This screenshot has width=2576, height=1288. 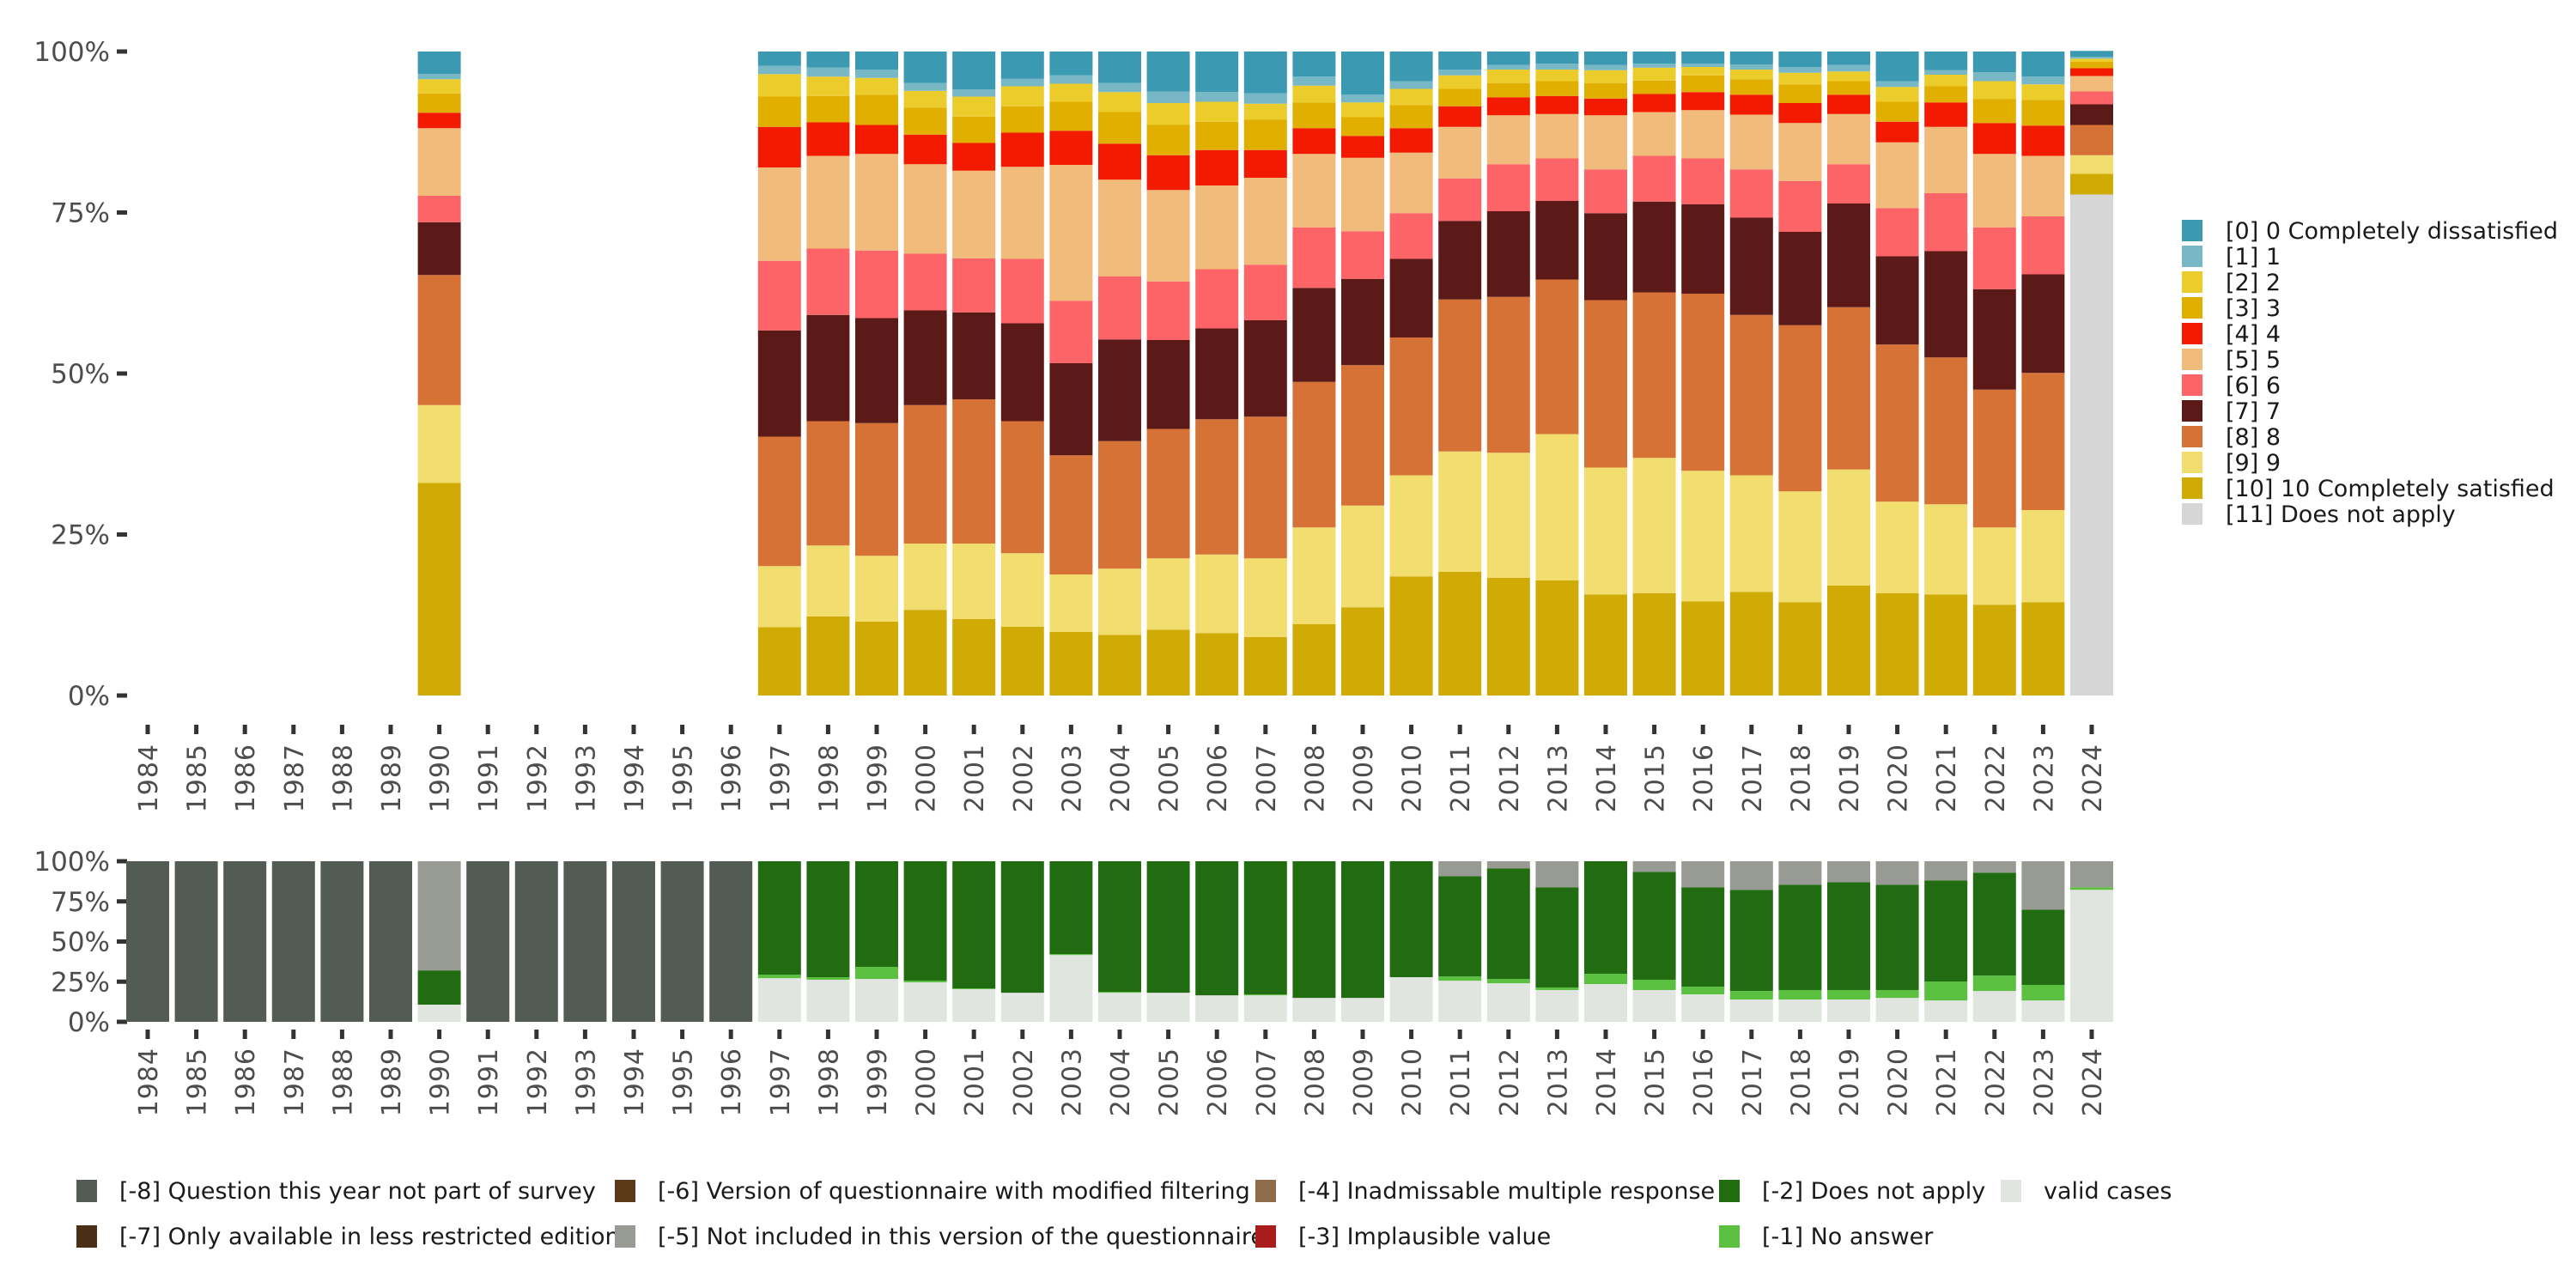 I want to click on bottom-xtick-label: 1985, so click(x=198, y=1082).